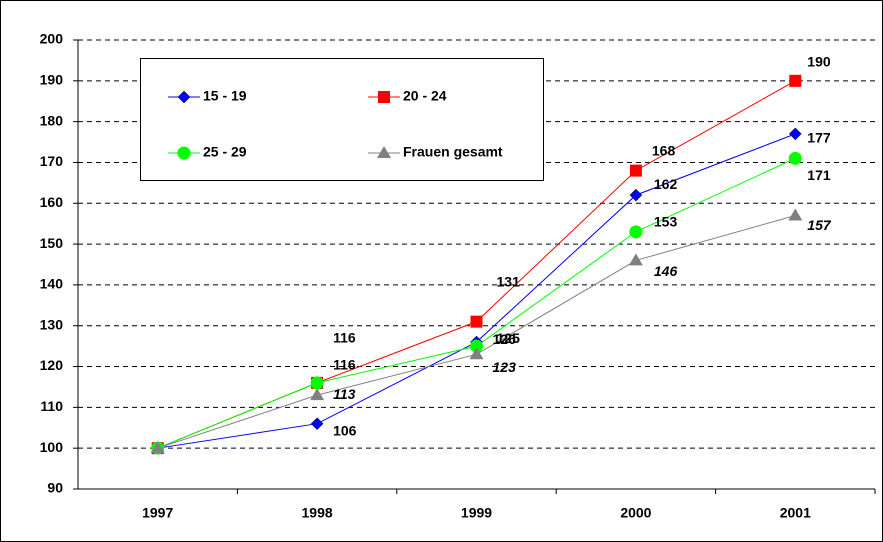  What do you see at coordinates (52, 120) in the screenshot?
I see `y-tick-label: 180` at bounding box center [52, 120].